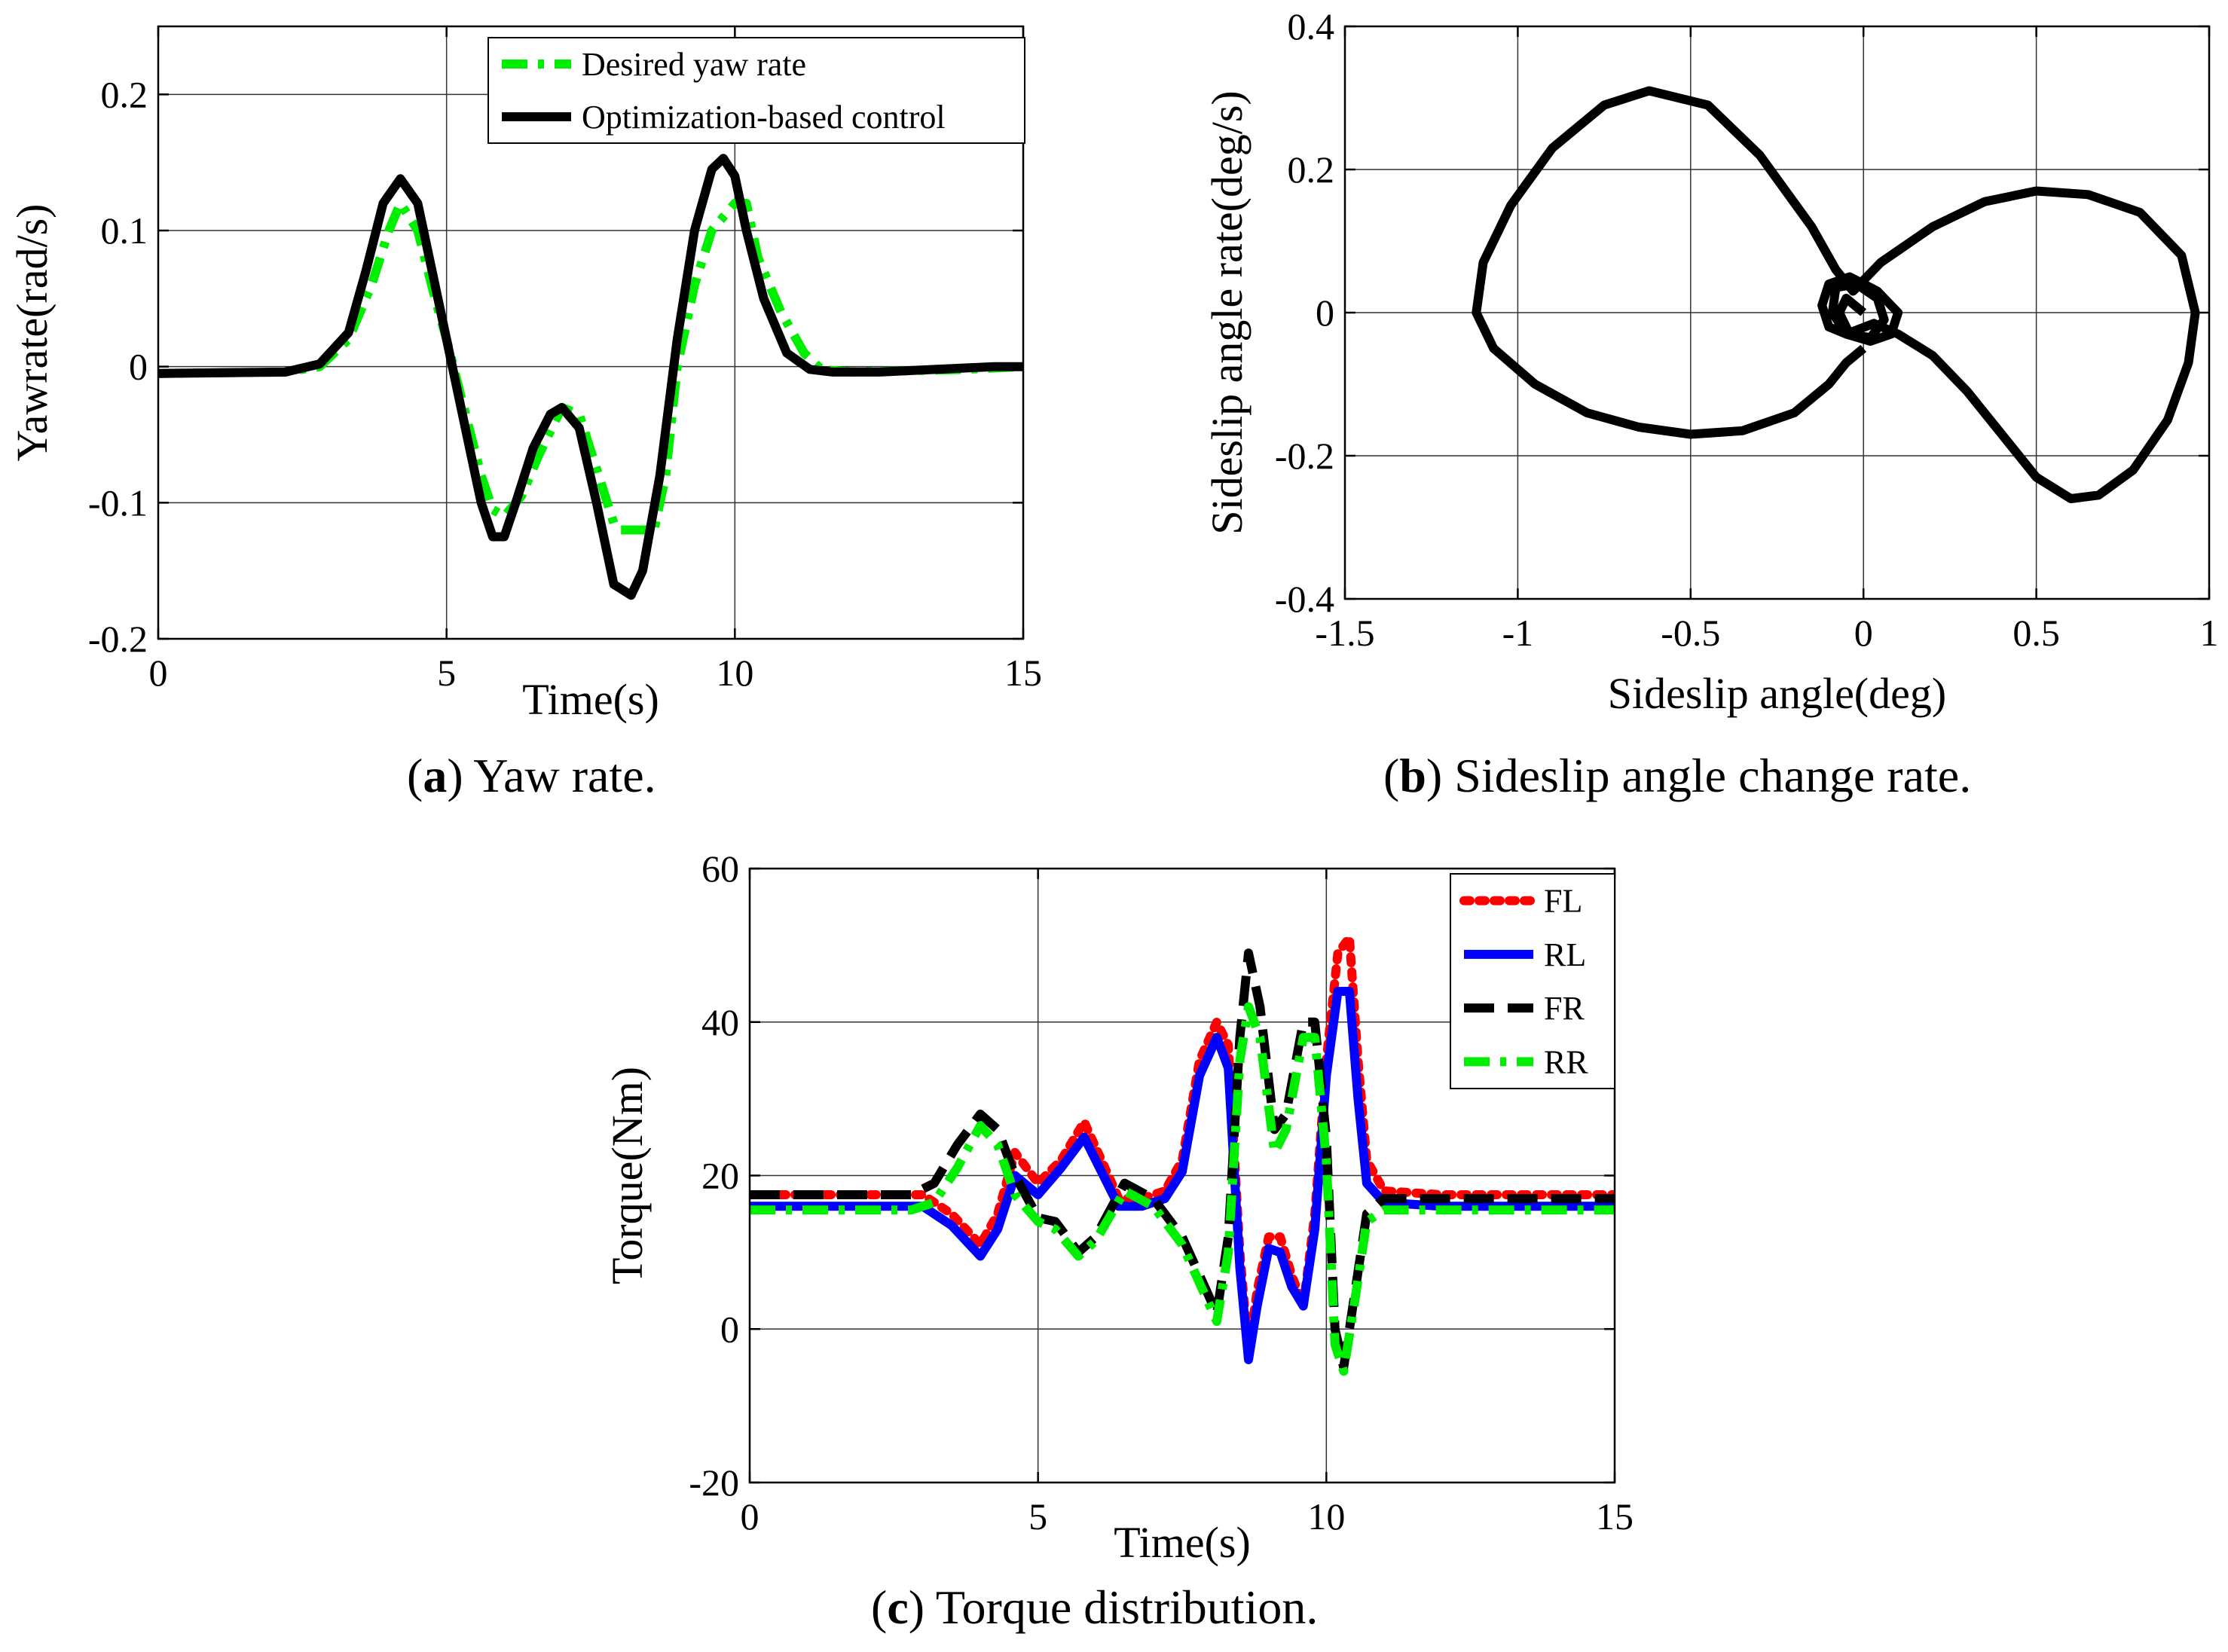  What do you see at coordinates (1566, 1061) in the screenshot?
I see `legend-label: RR` at bounding box center [1566, 1061].